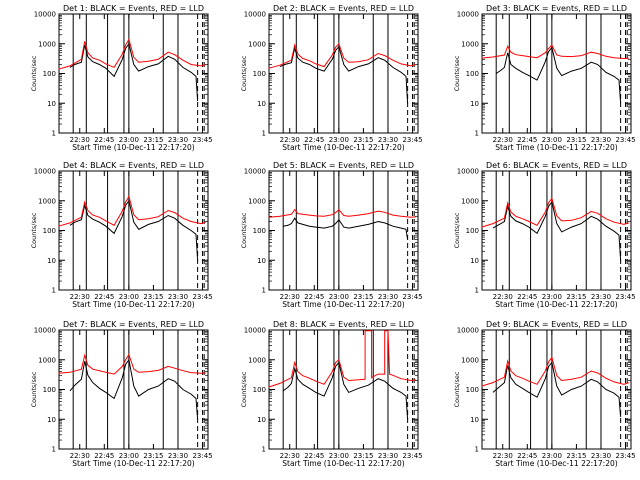 This screenshot has width=640, height=480. Describe the element at coordinates (133, 8) in the screenshot. I see `plot-title: Det 1: BLACK = Events, RED = LLD` at that location.